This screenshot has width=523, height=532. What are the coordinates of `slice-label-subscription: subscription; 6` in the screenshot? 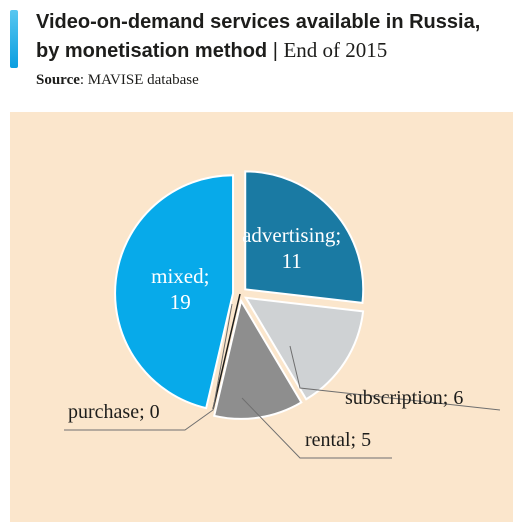 It's located at (404, 398).